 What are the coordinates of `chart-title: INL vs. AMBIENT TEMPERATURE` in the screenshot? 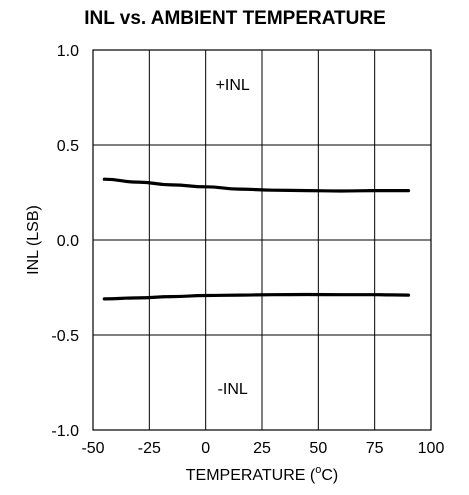 It's located at (235, 18).